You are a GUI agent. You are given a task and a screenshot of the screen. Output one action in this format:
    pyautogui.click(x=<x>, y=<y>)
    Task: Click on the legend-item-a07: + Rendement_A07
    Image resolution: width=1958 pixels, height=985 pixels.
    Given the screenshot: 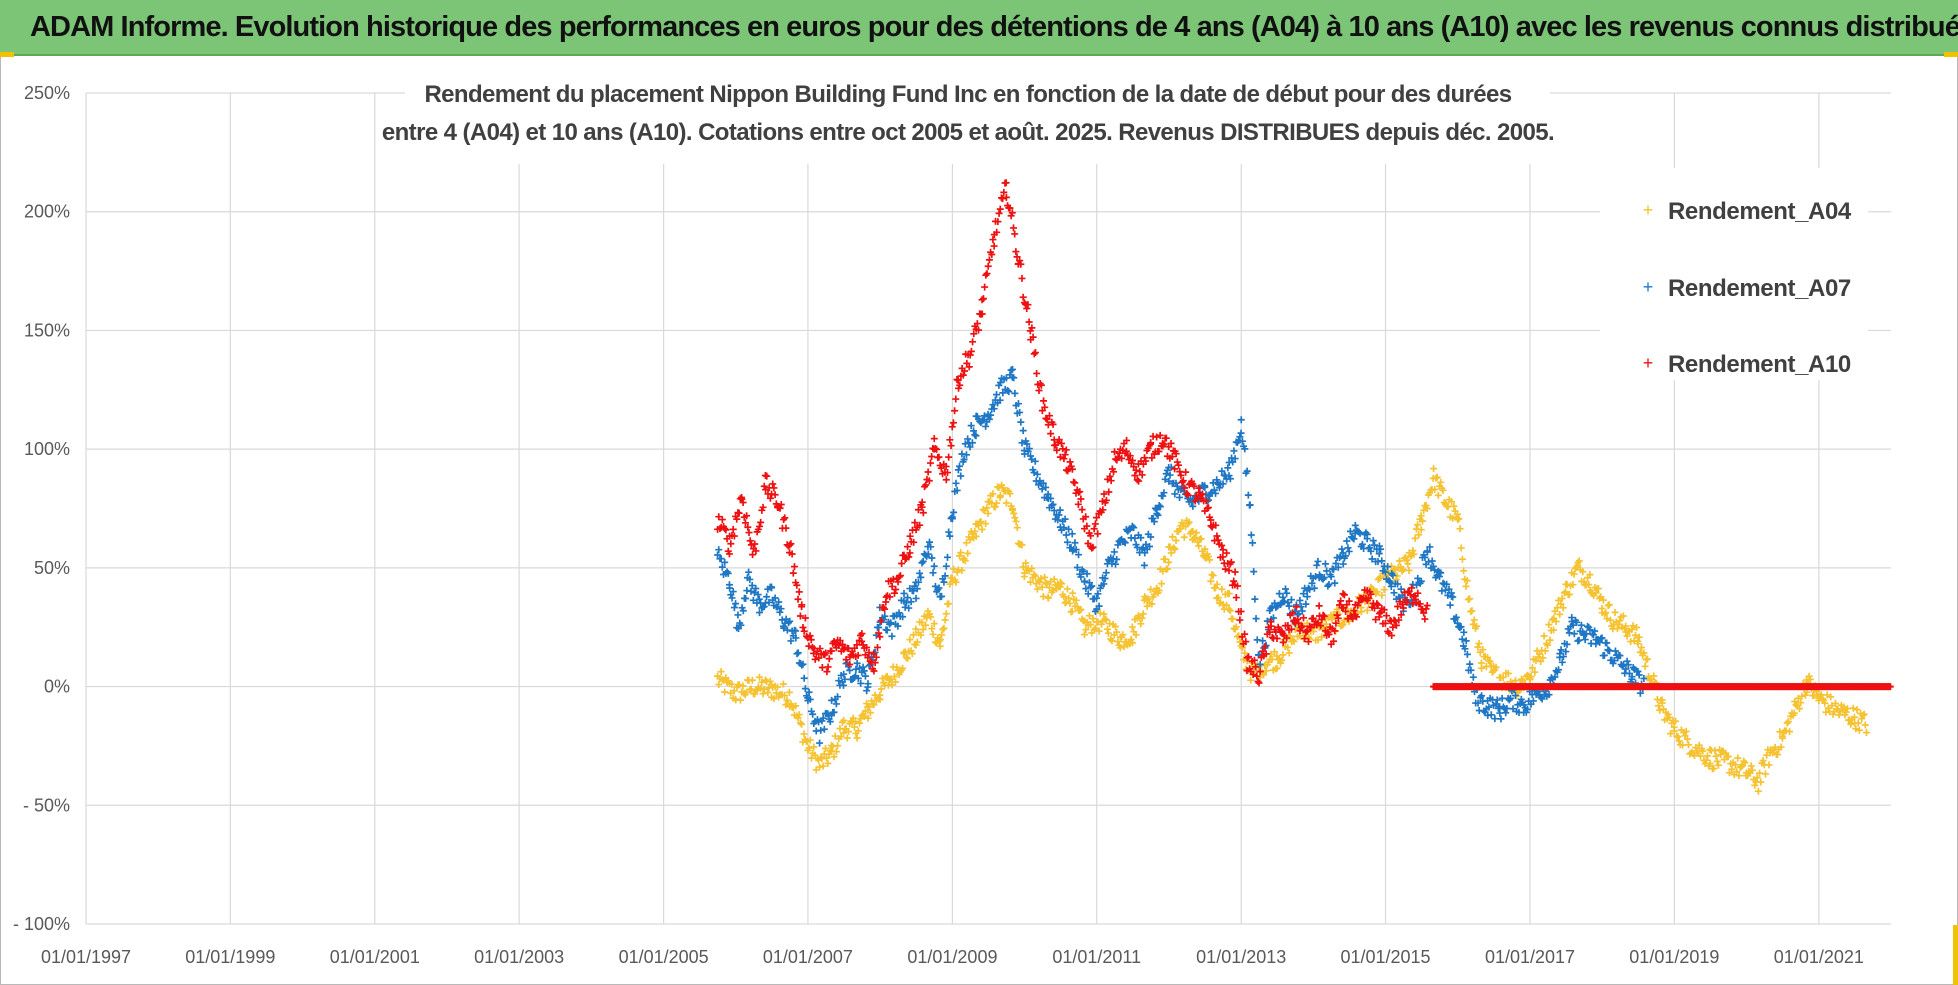 What is the action you would take?
    pyautogui.click(x=1747, y=288)
    